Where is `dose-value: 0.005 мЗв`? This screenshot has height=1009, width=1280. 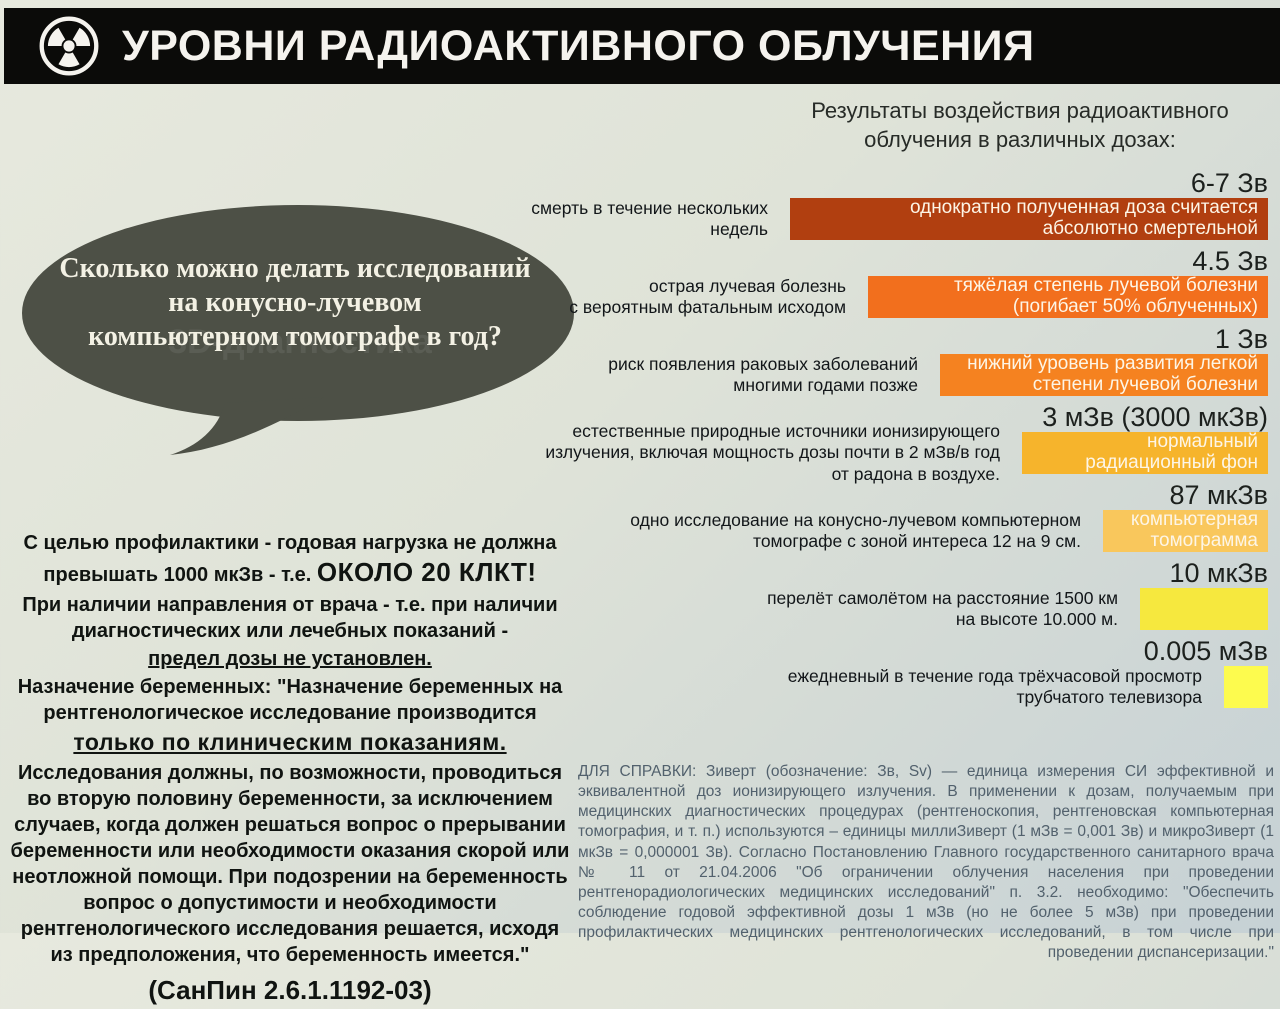 dose-value: 0.005 мЗв is located at coordinates (1205, 651).